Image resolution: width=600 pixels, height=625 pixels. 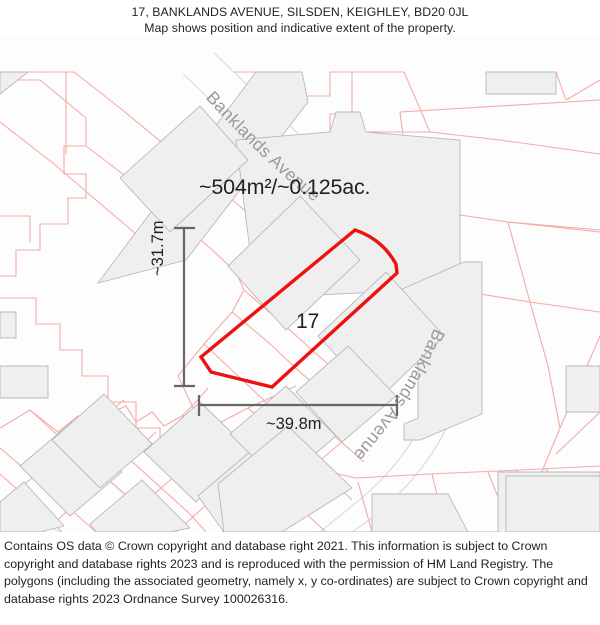 What do you see at coordinates (408, 478) in the screenshot?
I see `building-footprint-lower-layer` at bounding box center [408, 478].